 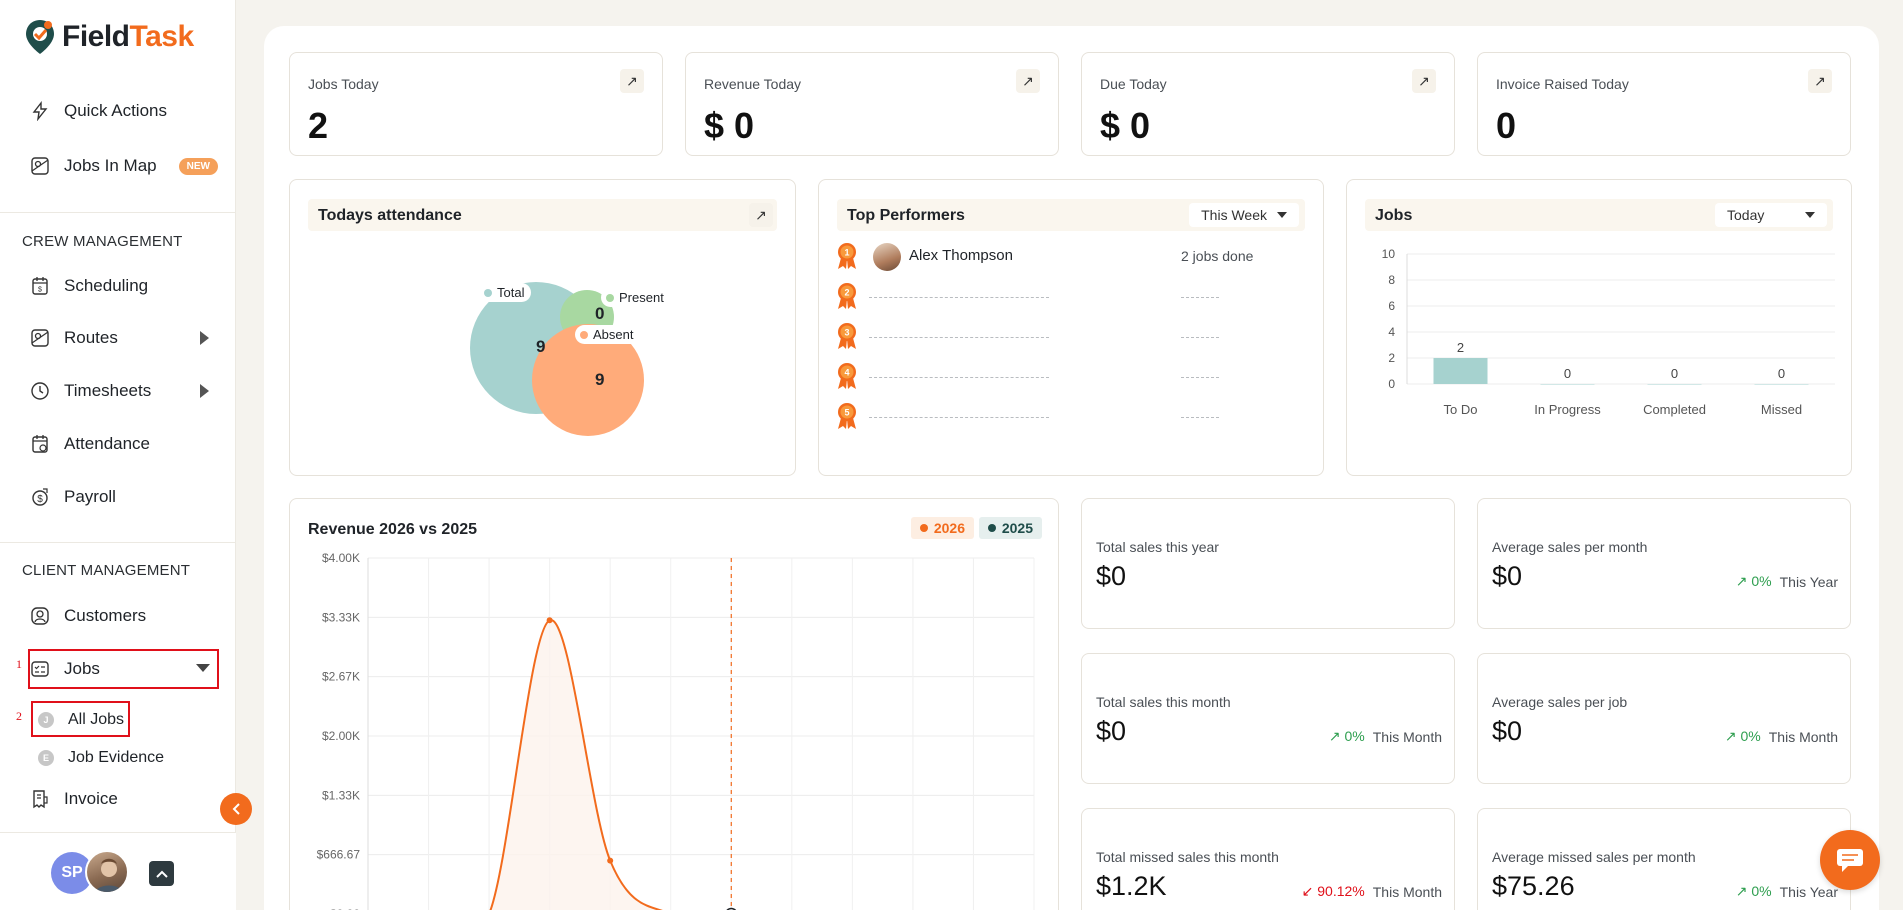 I want to click on sales-value: $75.26, so click(x=1533, y=886).